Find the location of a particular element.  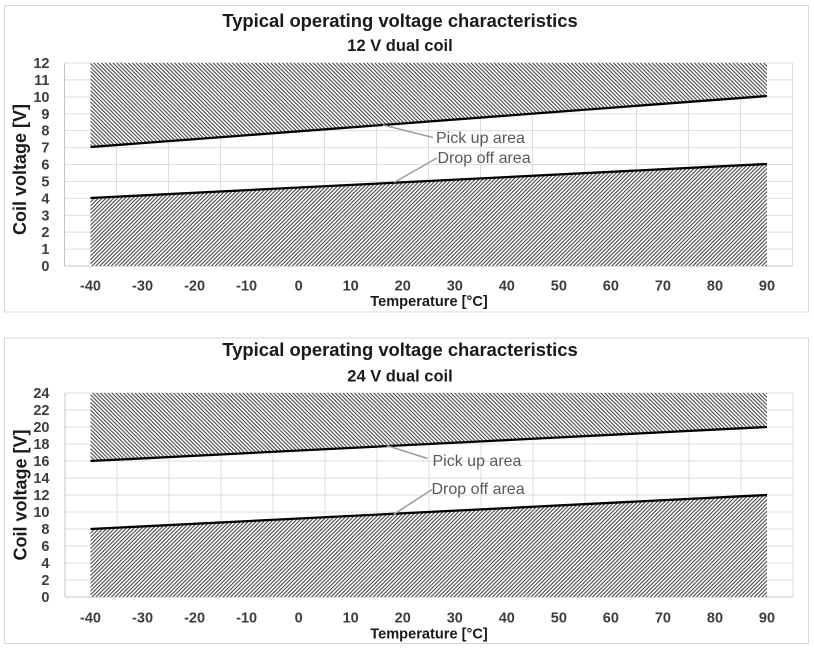

svg-text: 7 is located at coordinates (45, 149).